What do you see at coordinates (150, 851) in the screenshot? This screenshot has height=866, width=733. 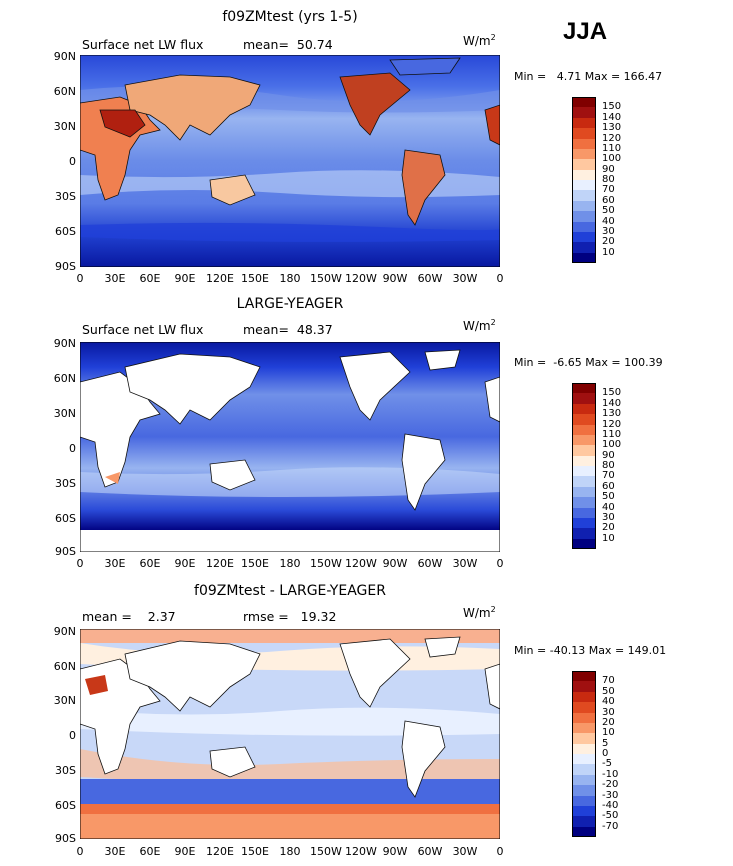 I see `lon-tick: 60E` at bounding box center [150, 851].